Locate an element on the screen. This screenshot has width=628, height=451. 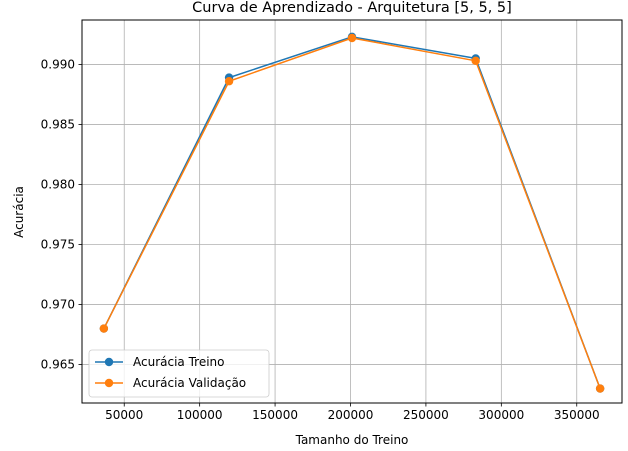
y-tick-label: 0.975 is located at coordinates (58, 245).